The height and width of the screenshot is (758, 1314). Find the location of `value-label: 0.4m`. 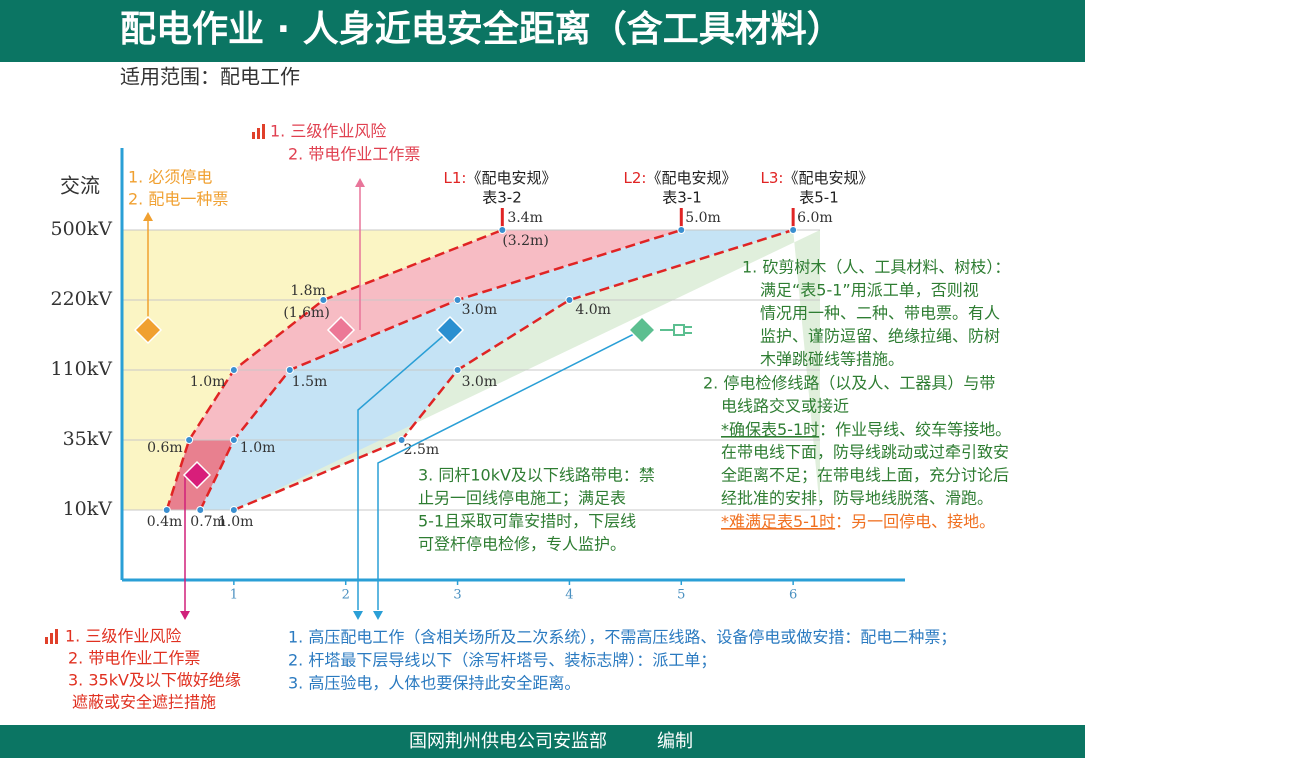

value-label: 0.4m is located at coordinates (165, 522).